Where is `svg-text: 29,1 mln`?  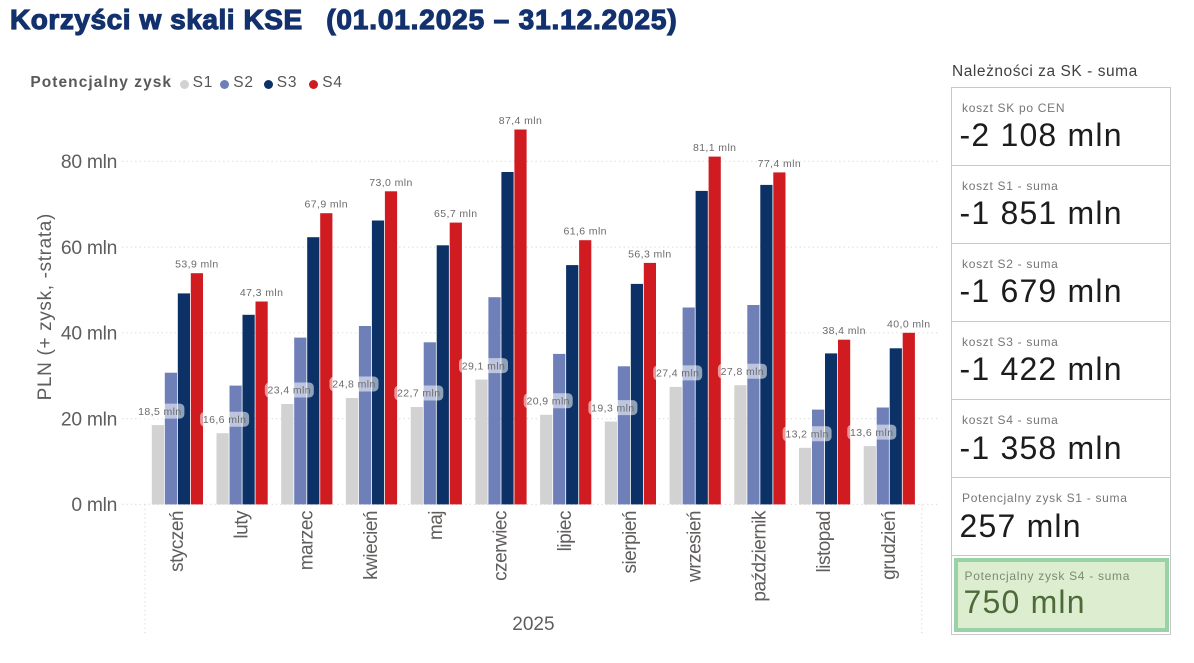 svg-text: 29,1 mln is located at coordinates (483, 366).